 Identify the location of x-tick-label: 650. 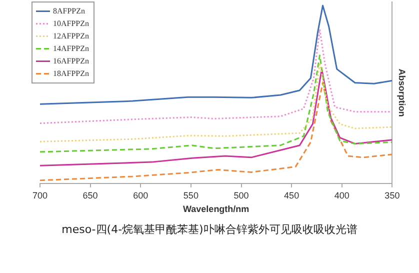
(90, 195).